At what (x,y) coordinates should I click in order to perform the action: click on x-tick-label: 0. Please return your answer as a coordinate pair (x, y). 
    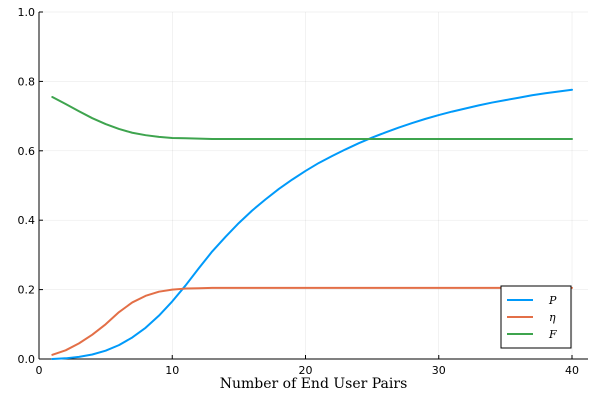
    Looking at the image, I should click on (39, 370).